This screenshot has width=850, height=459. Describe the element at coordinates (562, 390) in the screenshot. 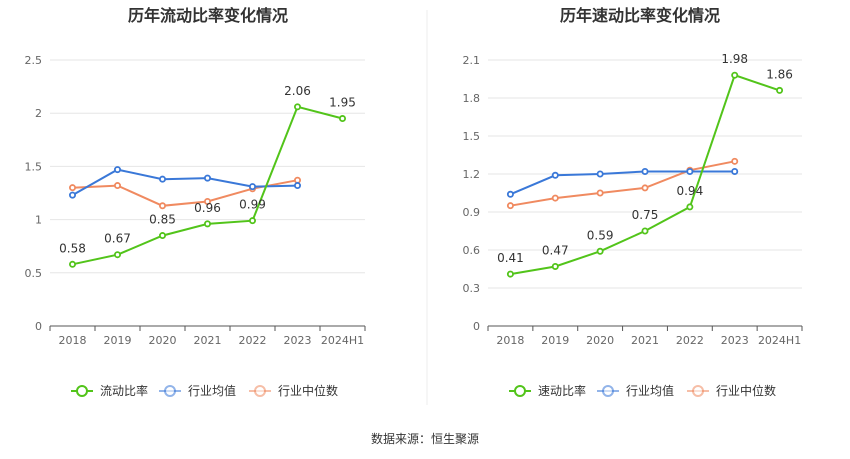

I see `legend-label: 速动比率` at that location.